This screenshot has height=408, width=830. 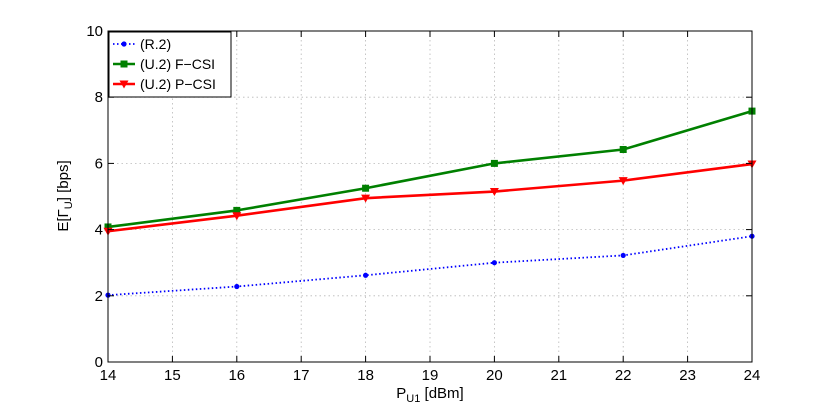 What do you see at coordinates (365, 375) in the screenshot?
I see `x-tick-label: 18` at bounding box center [365, 375].